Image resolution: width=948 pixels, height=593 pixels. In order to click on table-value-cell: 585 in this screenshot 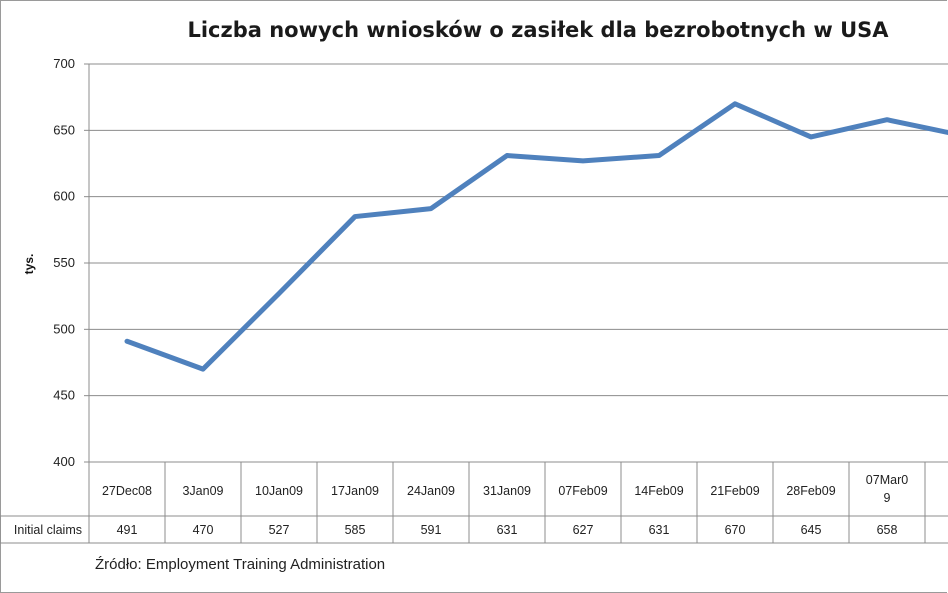, I will do `click(355, 530)`.